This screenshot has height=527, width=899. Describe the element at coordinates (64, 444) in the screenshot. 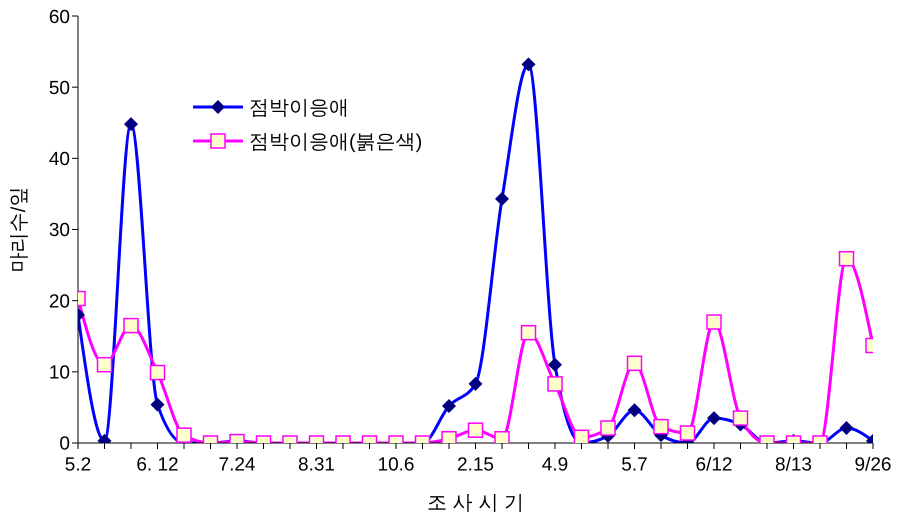

I see `y-tick-label: 0` at that location.